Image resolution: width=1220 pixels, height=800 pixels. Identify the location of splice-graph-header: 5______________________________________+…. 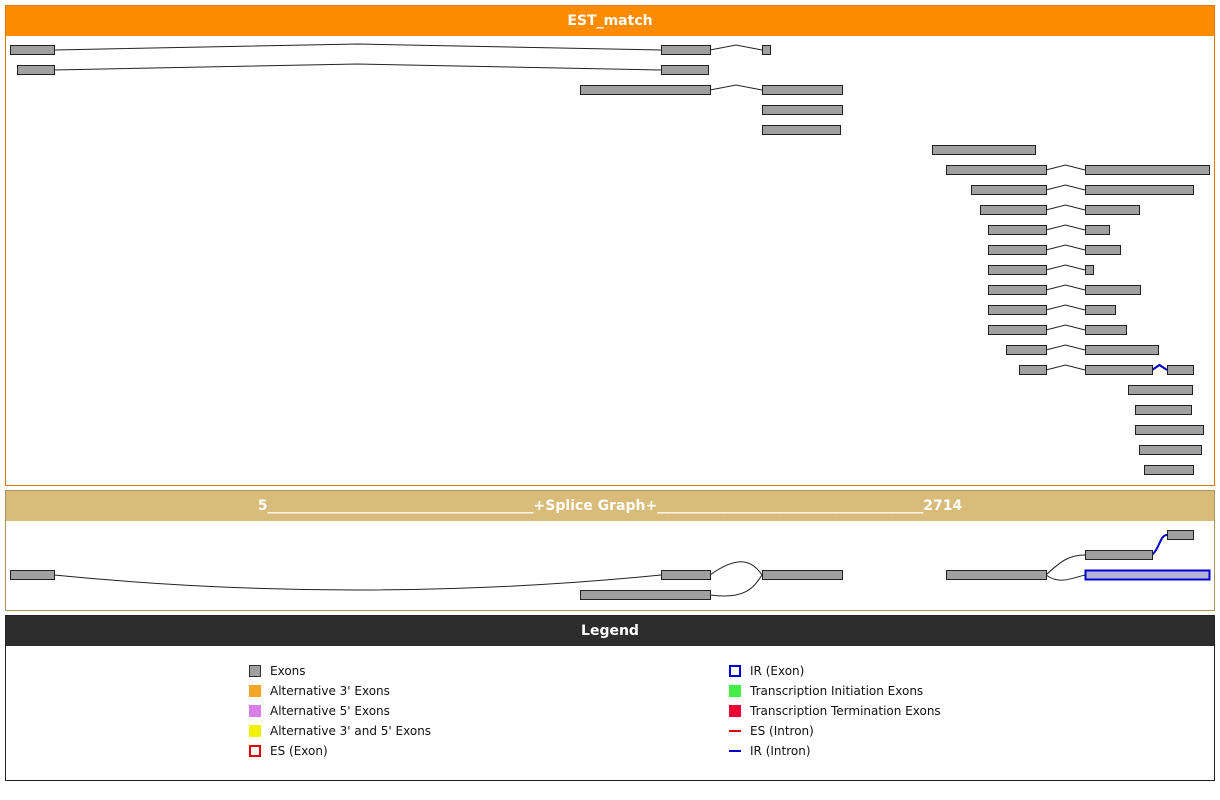
(610, 506).